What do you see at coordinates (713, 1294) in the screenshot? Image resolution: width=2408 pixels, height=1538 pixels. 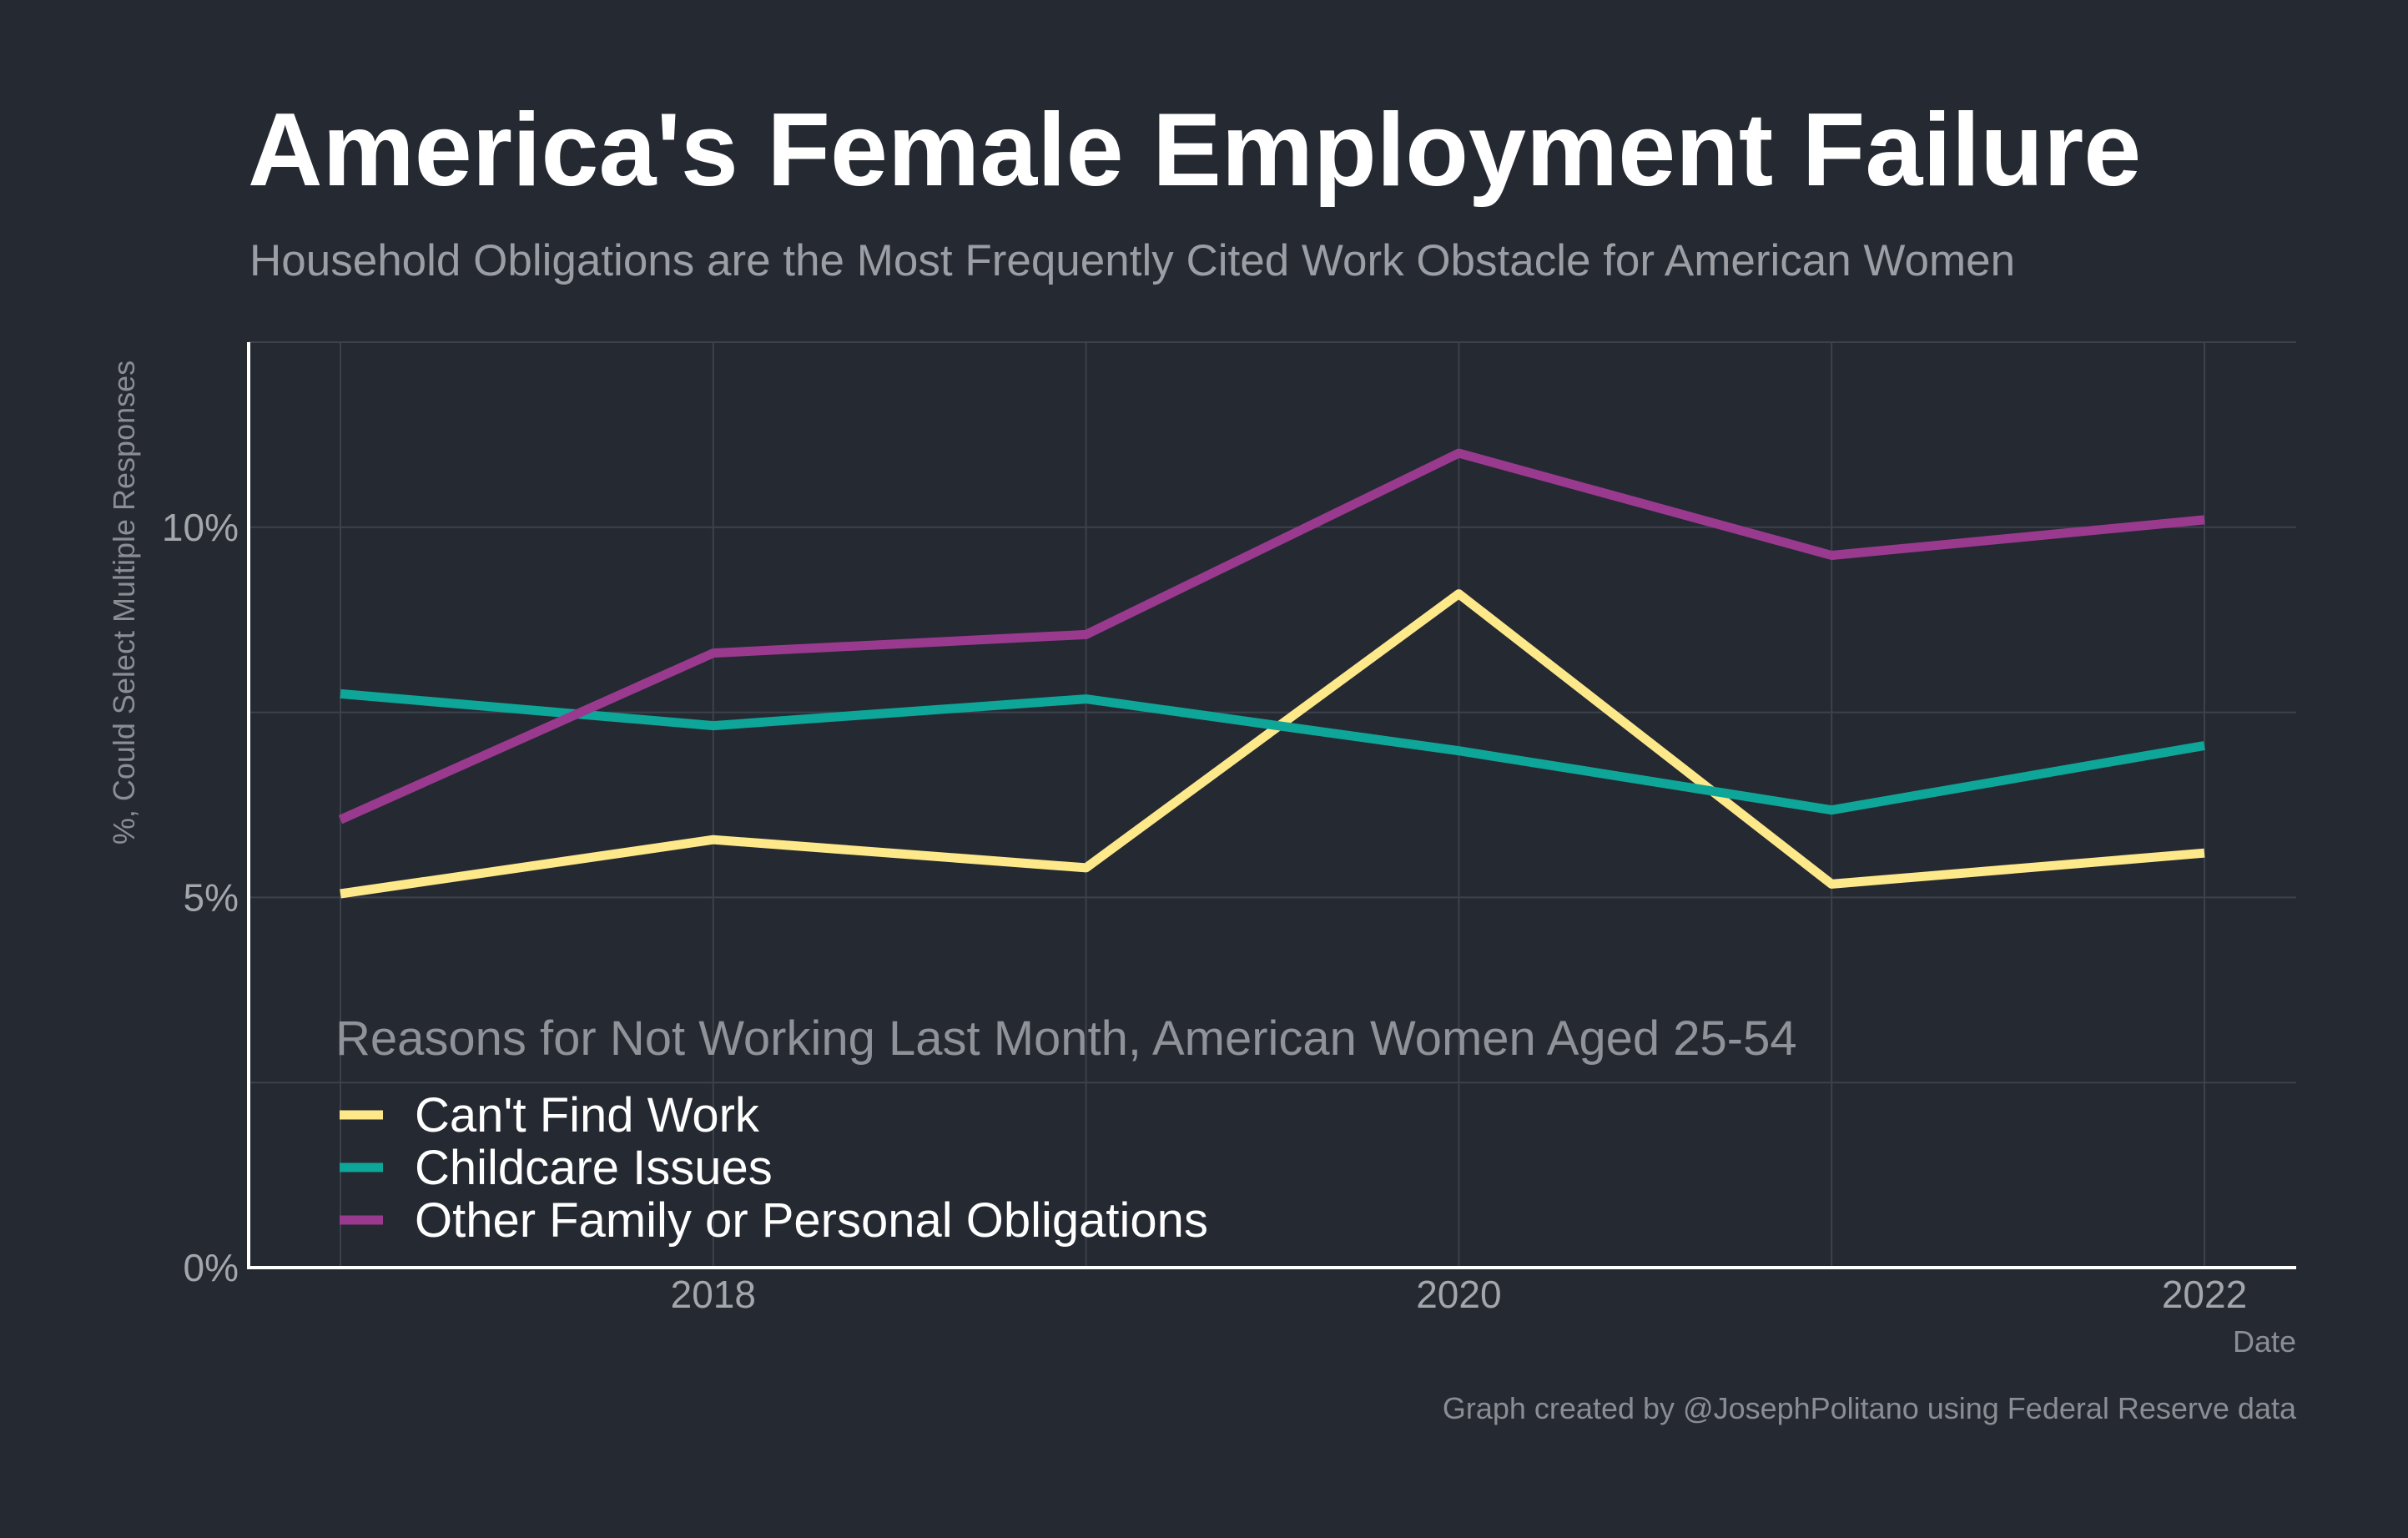 I see `x-tick-label: 2018` at bounding box center [713, 1294].